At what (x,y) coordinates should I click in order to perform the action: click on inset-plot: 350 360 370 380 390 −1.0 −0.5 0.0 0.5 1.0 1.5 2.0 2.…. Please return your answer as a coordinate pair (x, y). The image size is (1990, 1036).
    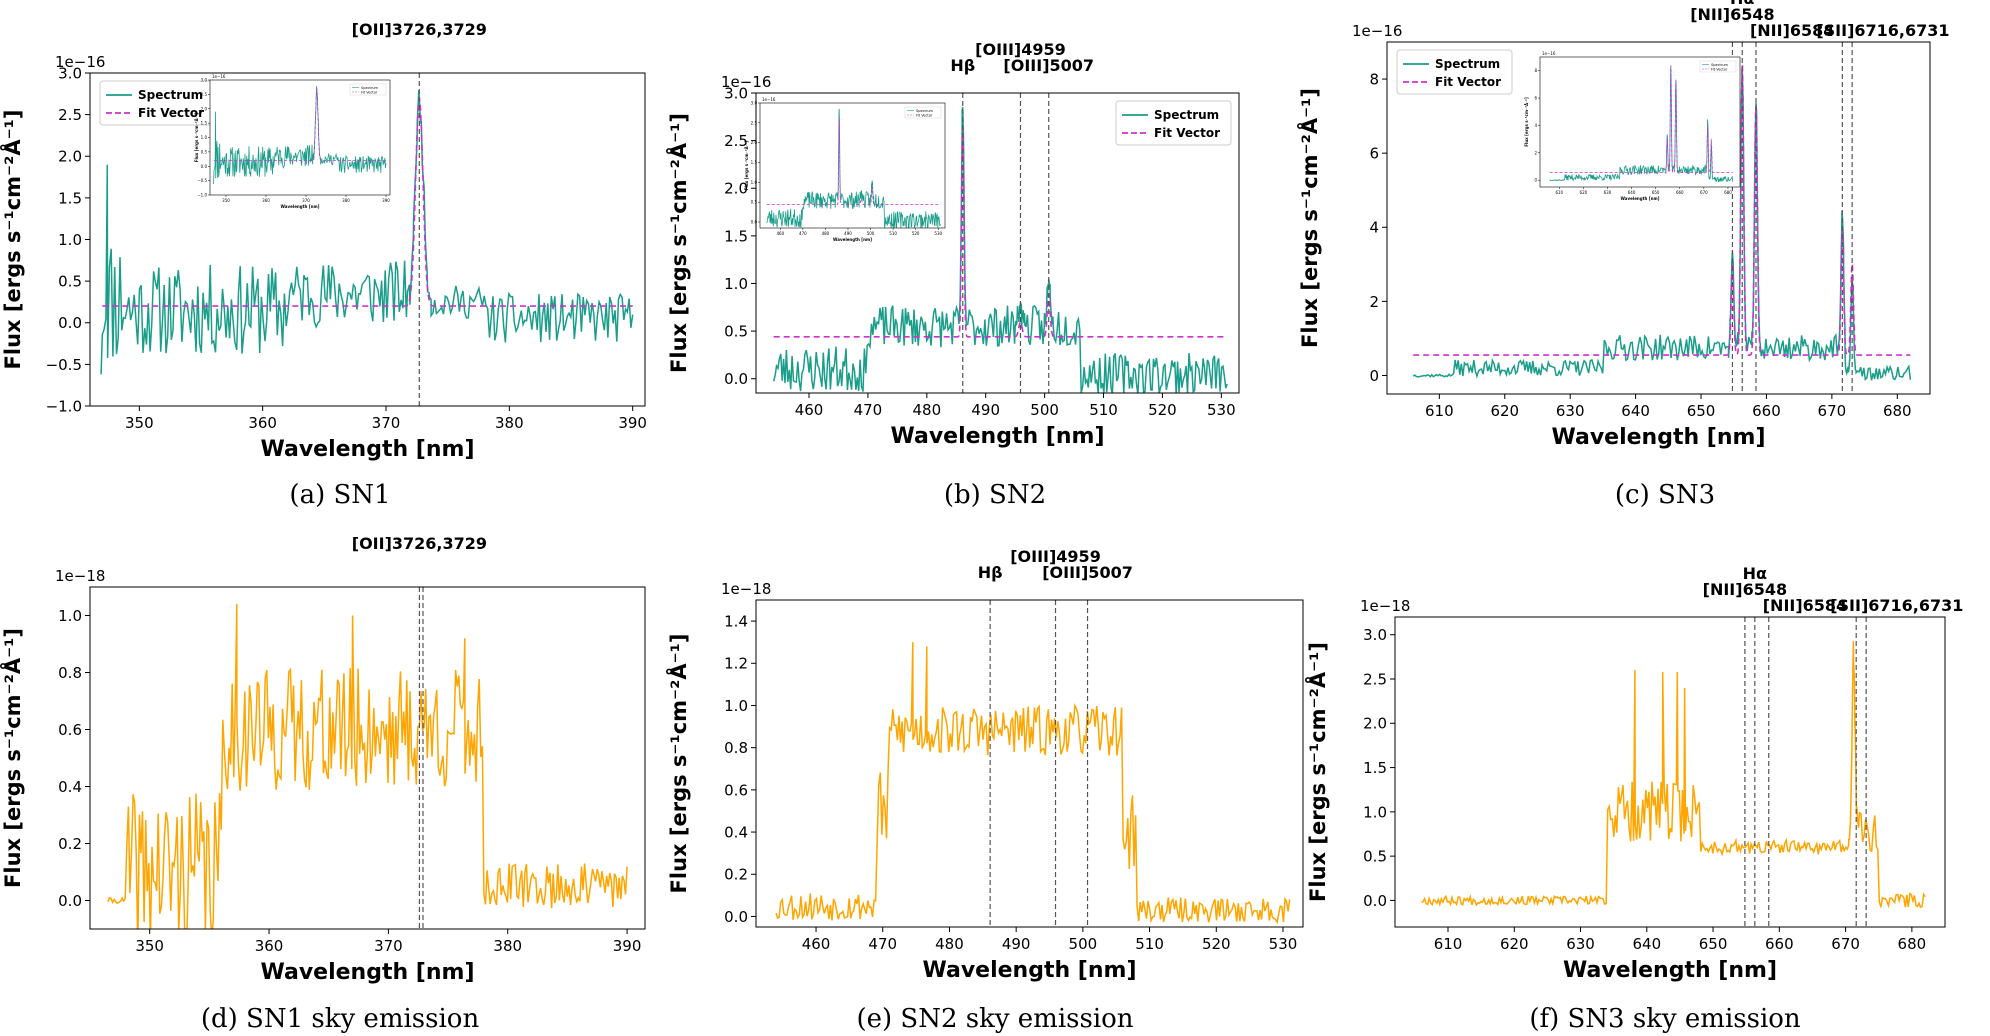
    Looking at the image, I should click on (292, 141).